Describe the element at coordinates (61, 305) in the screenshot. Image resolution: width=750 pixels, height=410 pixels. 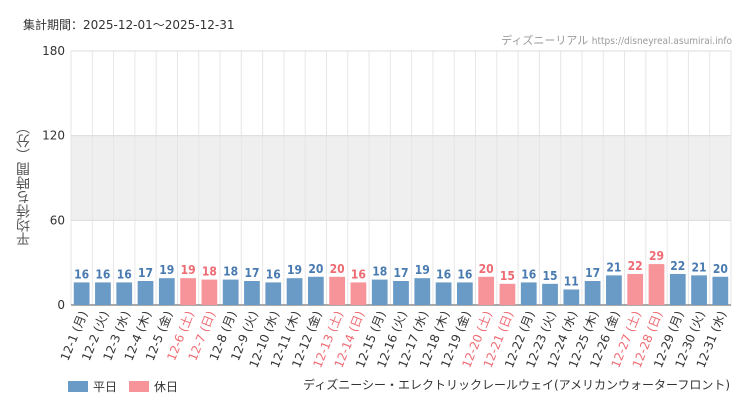
I see `y-tick-label: 0` at that location.